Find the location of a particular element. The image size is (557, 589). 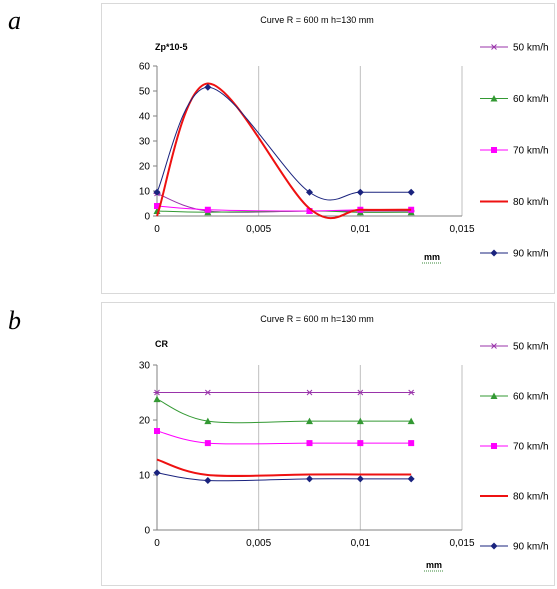

panel-letter-a: a is located at coordinates (14, 20).